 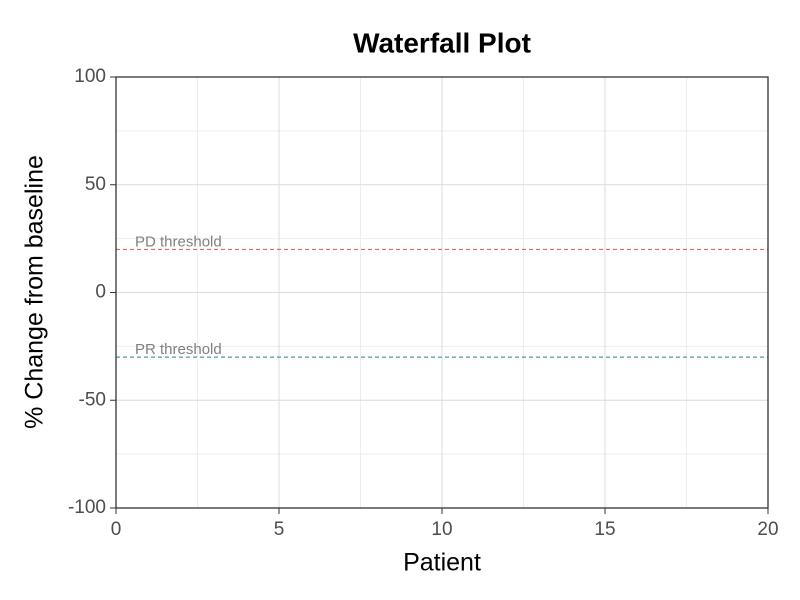 What do you see at coordinates (92, 399) in the screenshot?
I see `y-tick-label: -50` at bounding box center [92, 399].